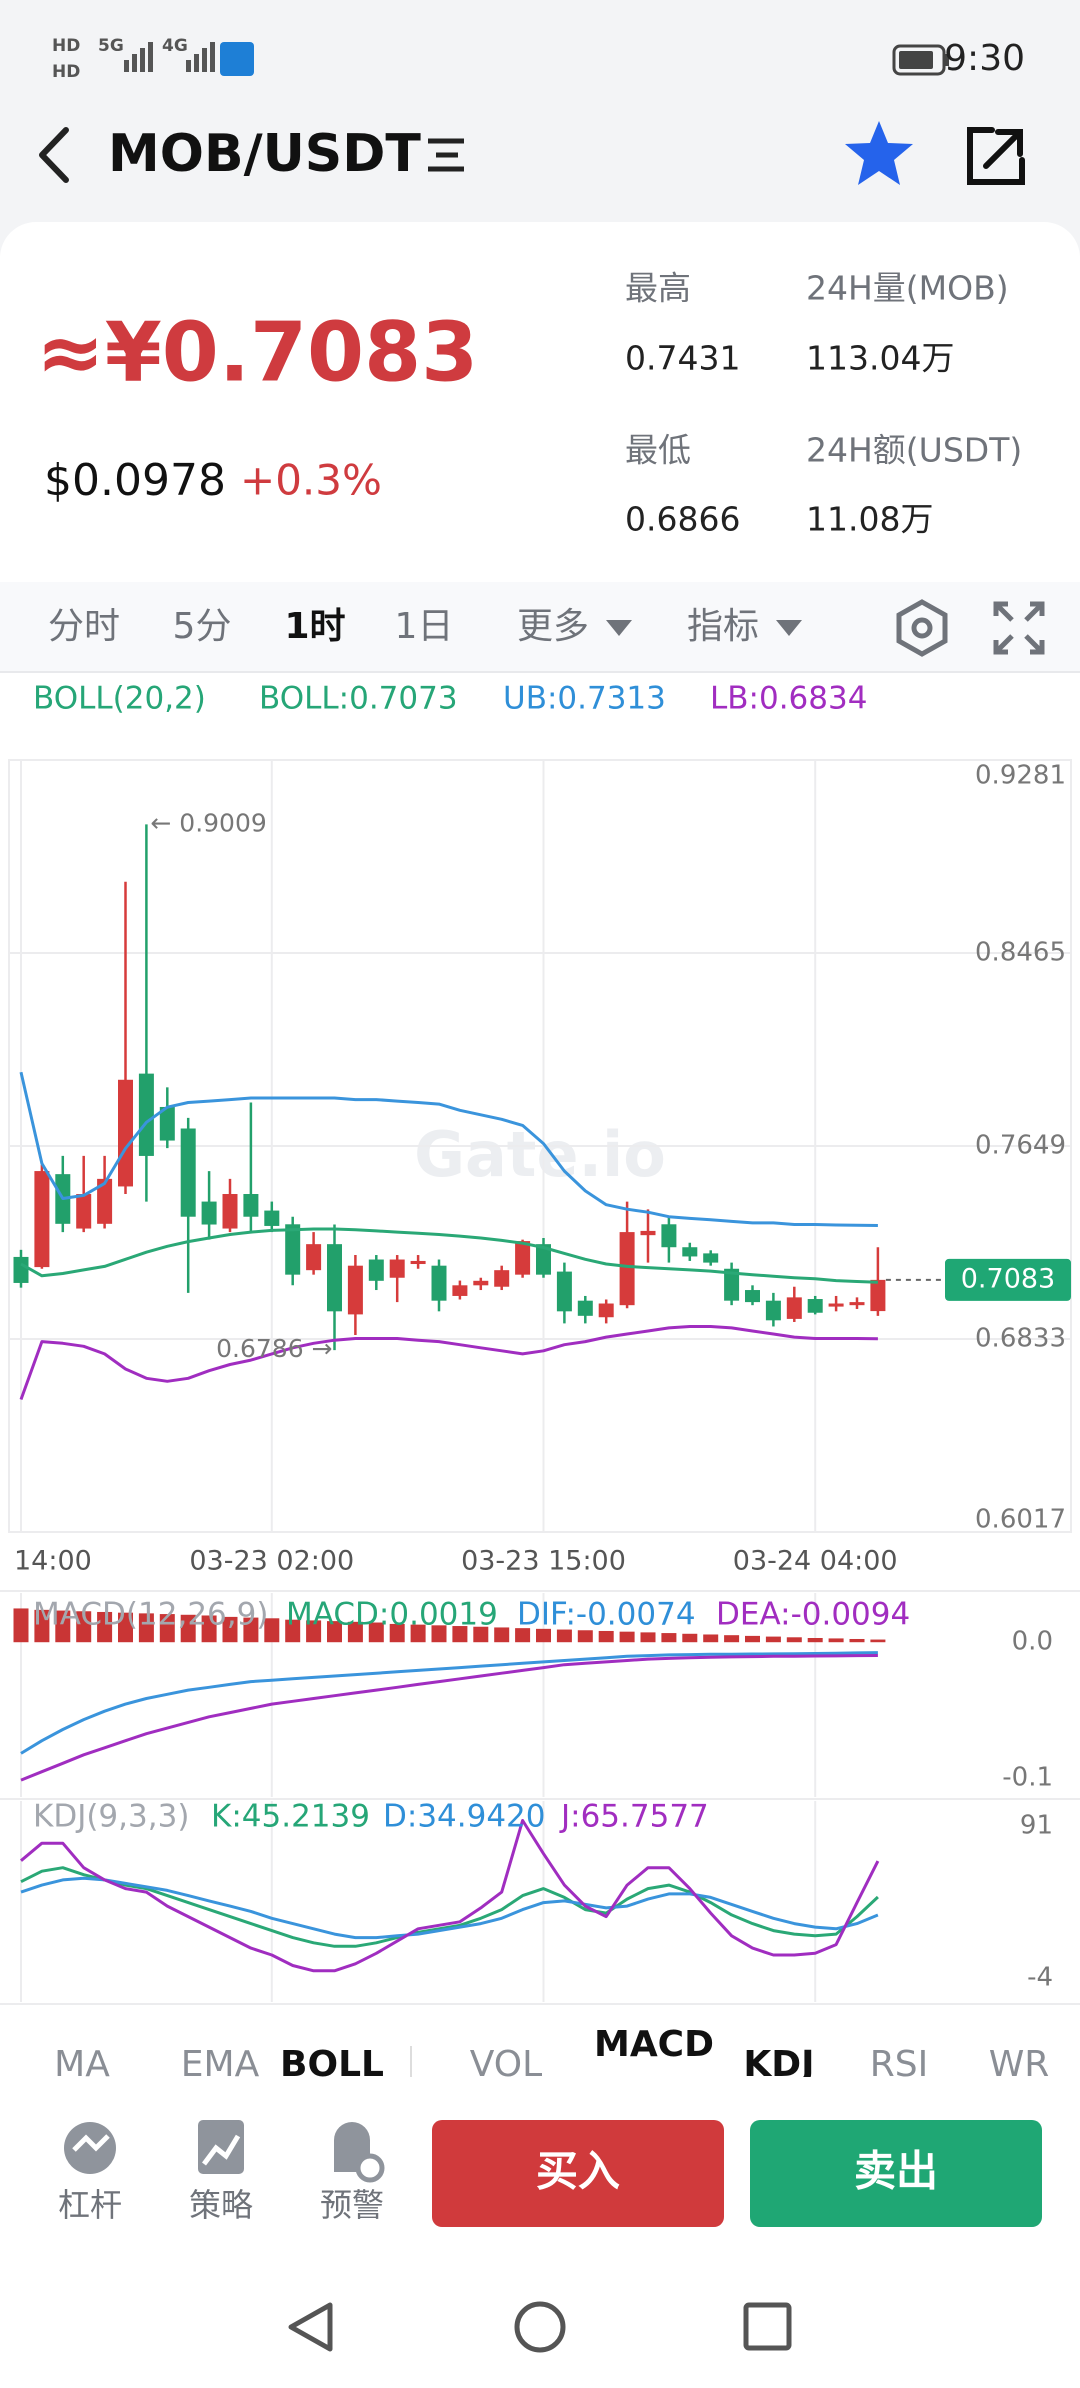 This screenshot has width=1080, height=2388. I want to click on nav-home, so click(540, 2327).